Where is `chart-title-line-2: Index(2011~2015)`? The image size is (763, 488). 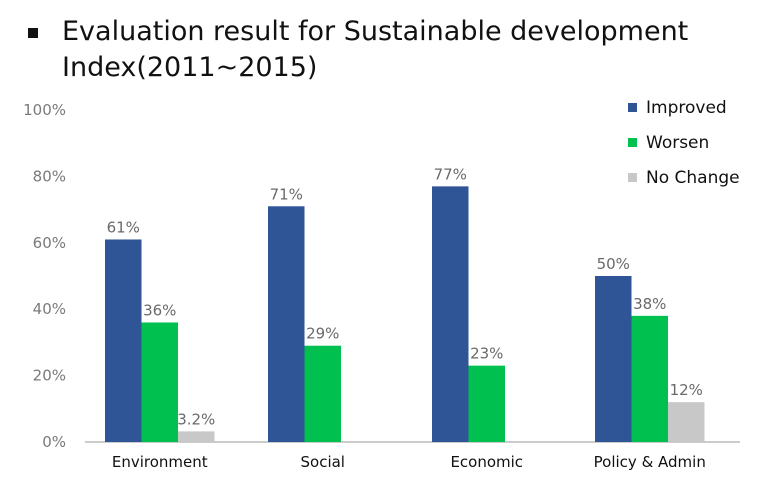 chart-title-line-2: Index(2011~2015) is located at coordinates (190, 67).